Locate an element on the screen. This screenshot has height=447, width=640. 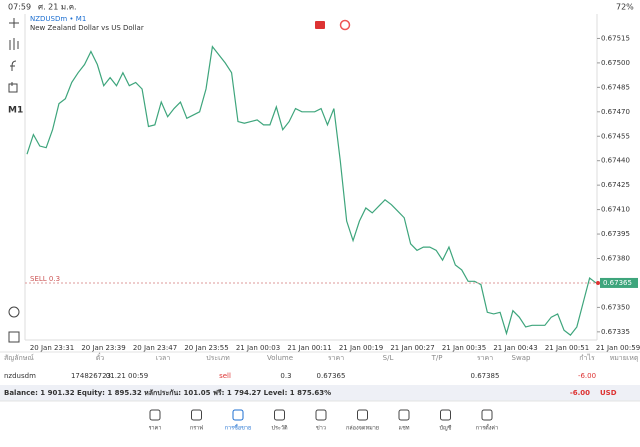
y-tick-label: 0.67455 is located at coordinates (615, 136).